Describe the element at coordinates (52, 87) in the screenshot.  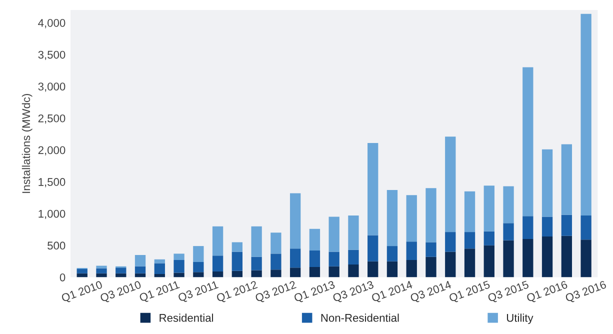
I see `y-tick-label: 3,000` at that location.